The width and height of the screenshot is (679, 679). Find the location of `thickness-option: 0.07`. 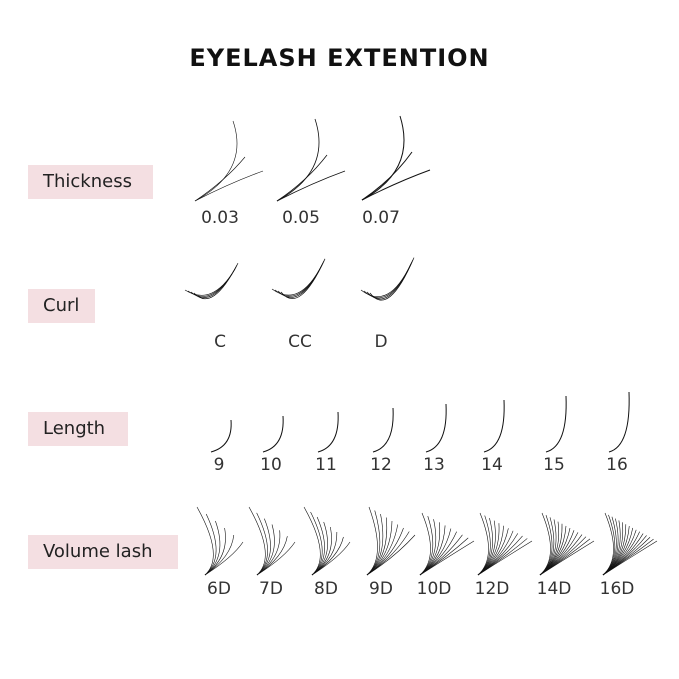

thickness-option: 0.07 is located at coordinates (381, 218).